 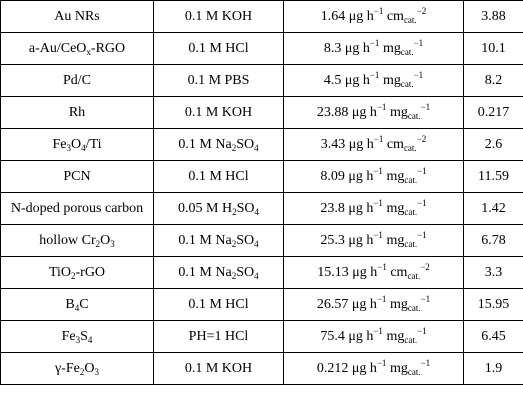 What do you see at coordinates (77, 272) in the screenshot?
I see `table-cell: TiO2-rGO` at bounding box center [77, 272].